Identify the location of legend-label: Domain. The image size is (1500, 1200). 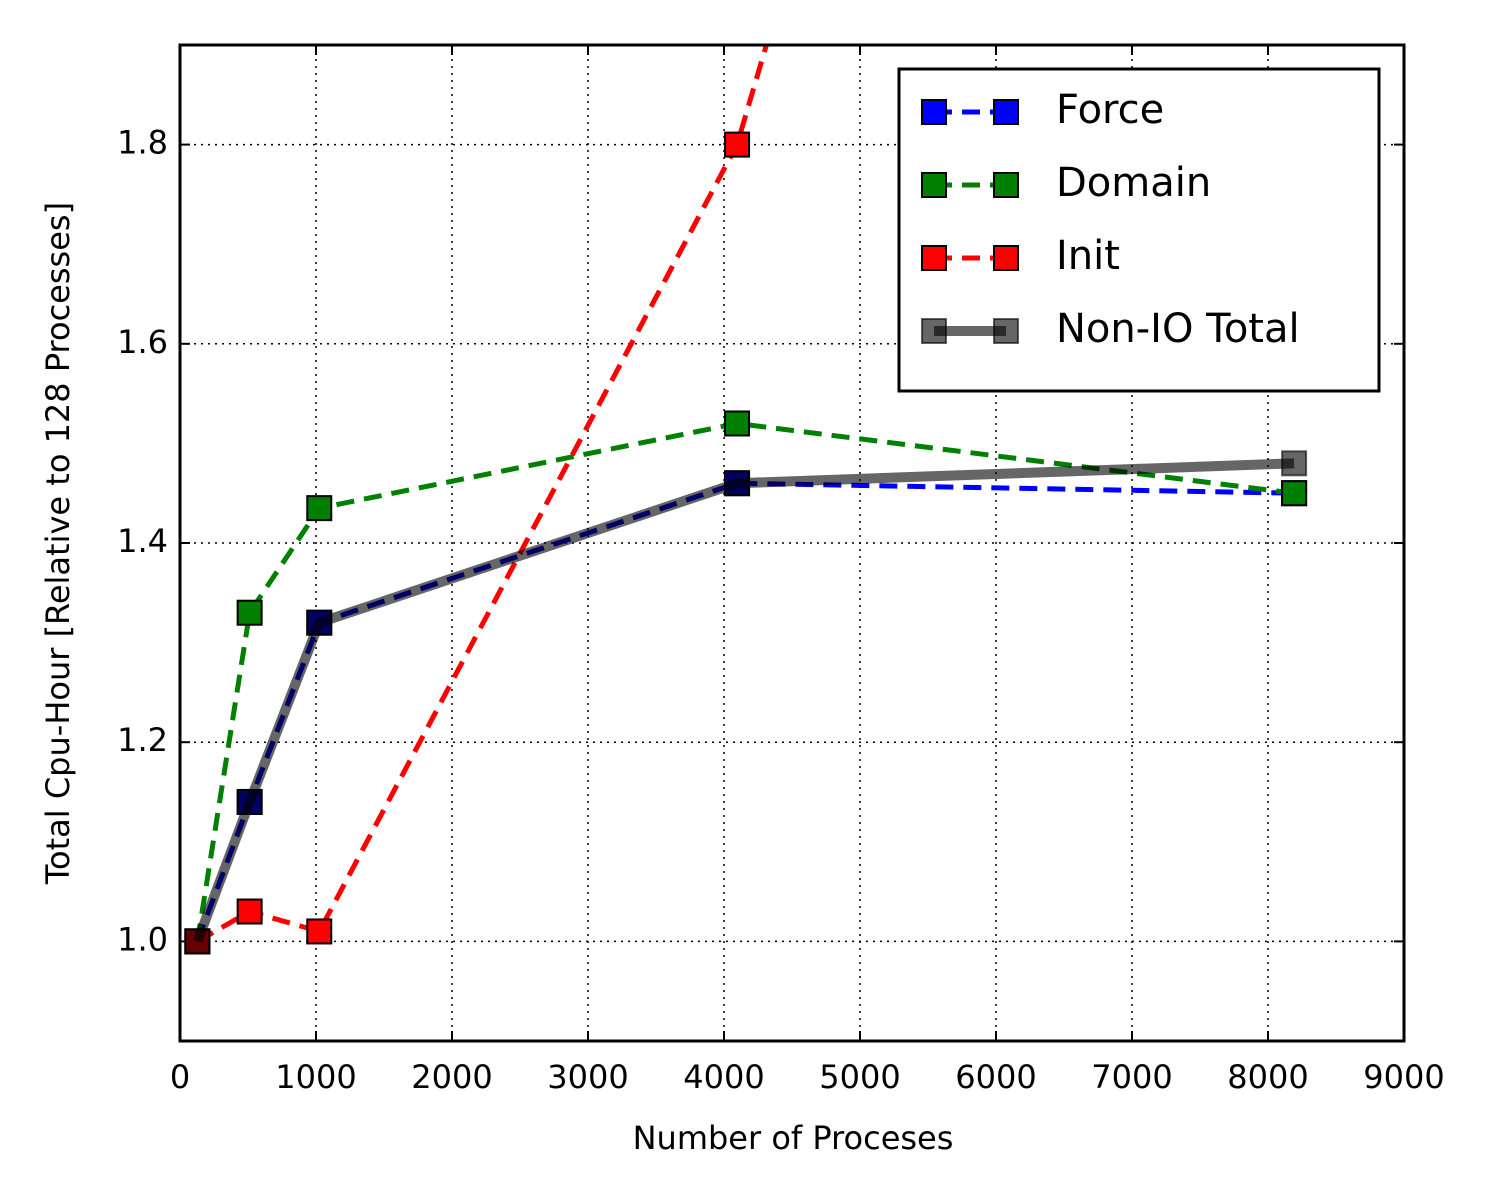
(1133, 183).